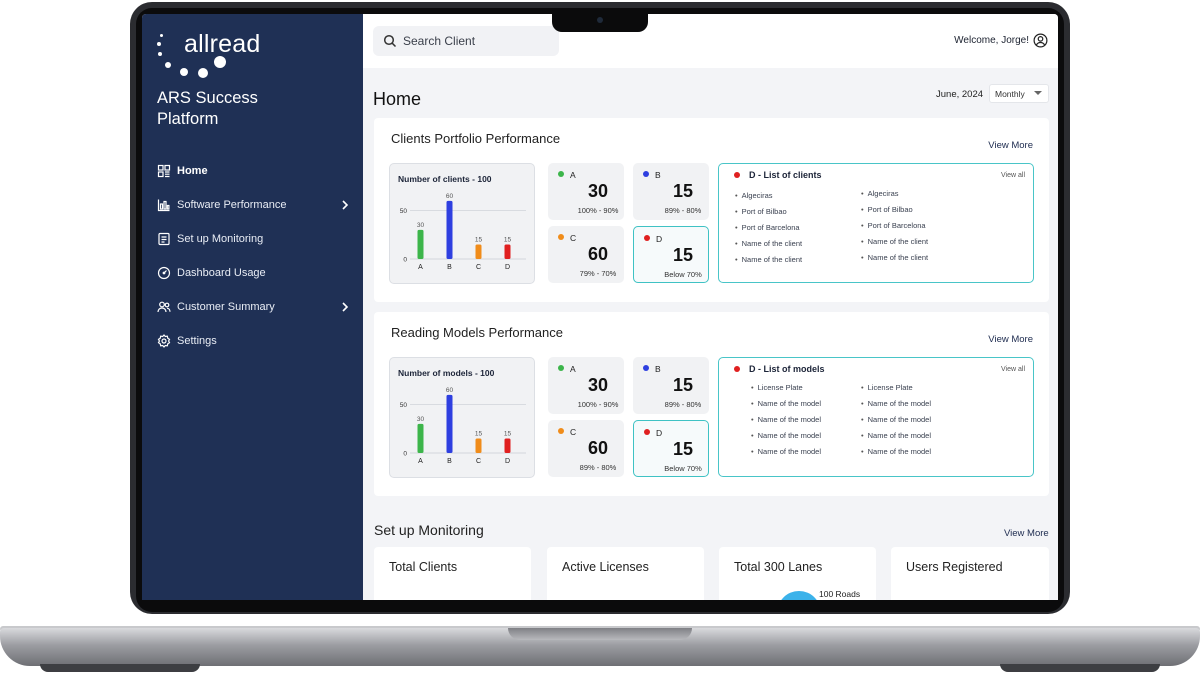 The width and height of the screenshot is (1200, 675). What do you see at coordinates (420, 461) in the screenshot?
I see `x-tick-label: A` at bounding box center [420, 461].